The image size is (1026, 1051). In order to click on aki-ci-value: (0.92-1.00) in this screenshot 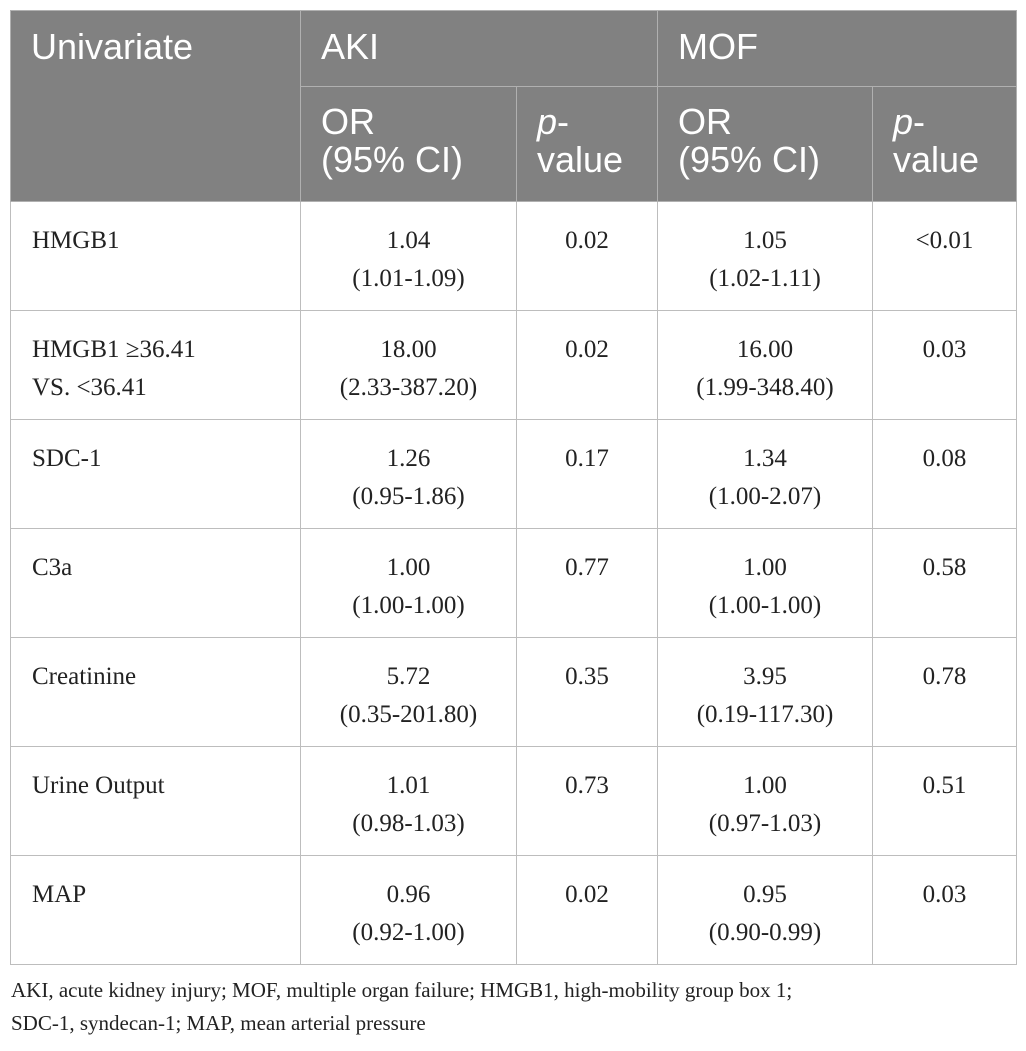, I will do `click(408, 932)`.